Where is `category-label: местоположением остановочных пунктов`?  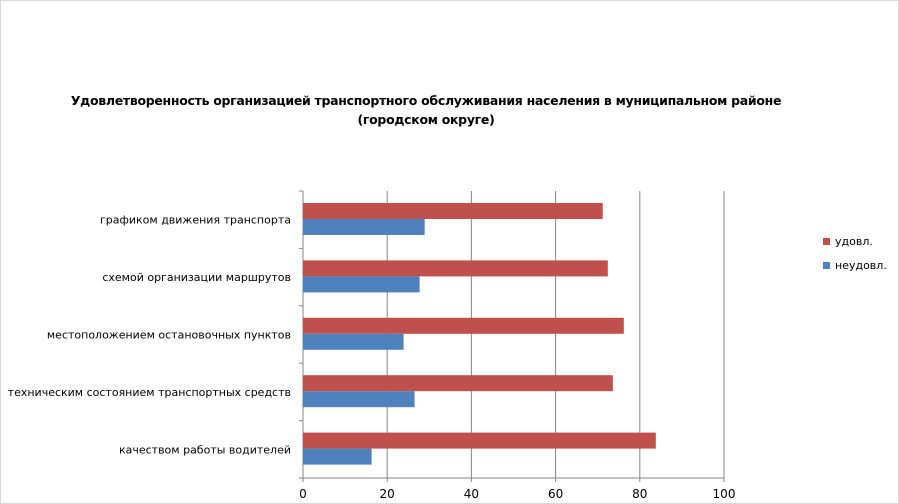 category-label: местоположением остановочных пунктов is located at coordinates (169, 335).